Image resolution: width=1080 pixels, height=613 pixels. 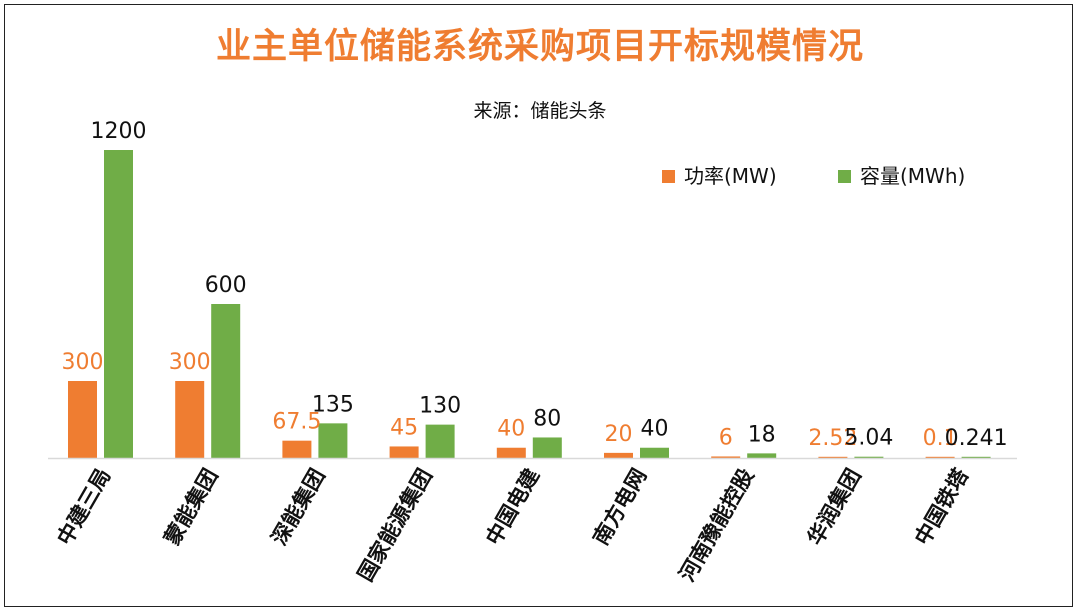 What do you see at coordinates (717, 525) in the screenshot?
I see `category-label: 河南豫能控股` at bounding box center [717, 525].